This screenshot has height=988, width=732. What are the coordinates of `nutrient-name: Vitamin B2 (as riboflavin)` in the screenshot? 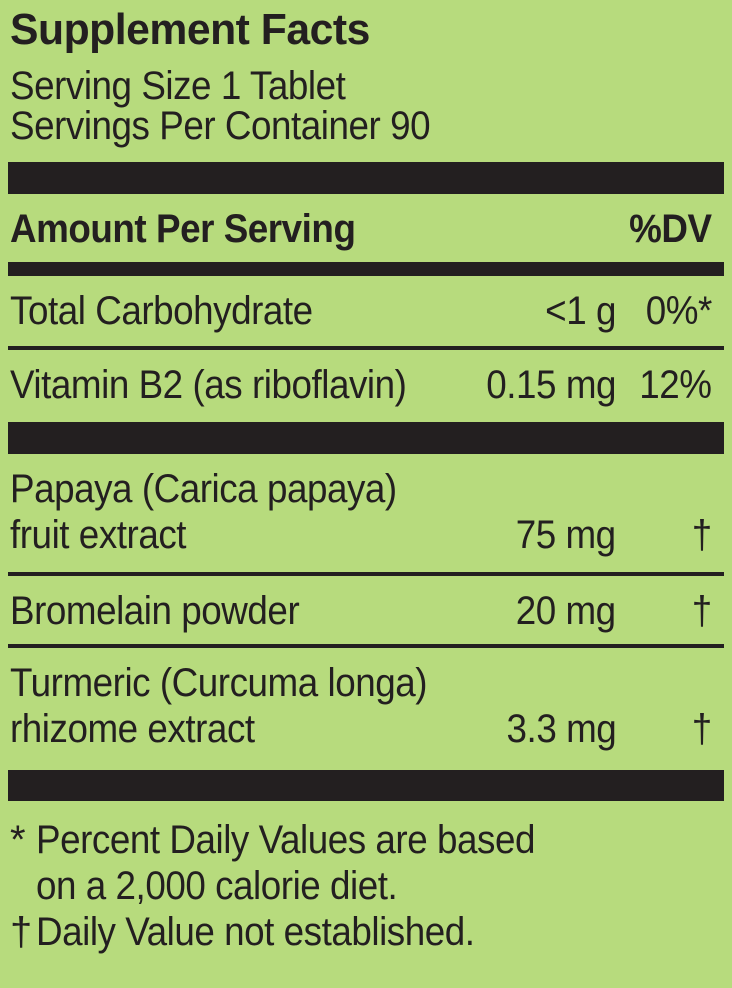 It's located at (208, 385).